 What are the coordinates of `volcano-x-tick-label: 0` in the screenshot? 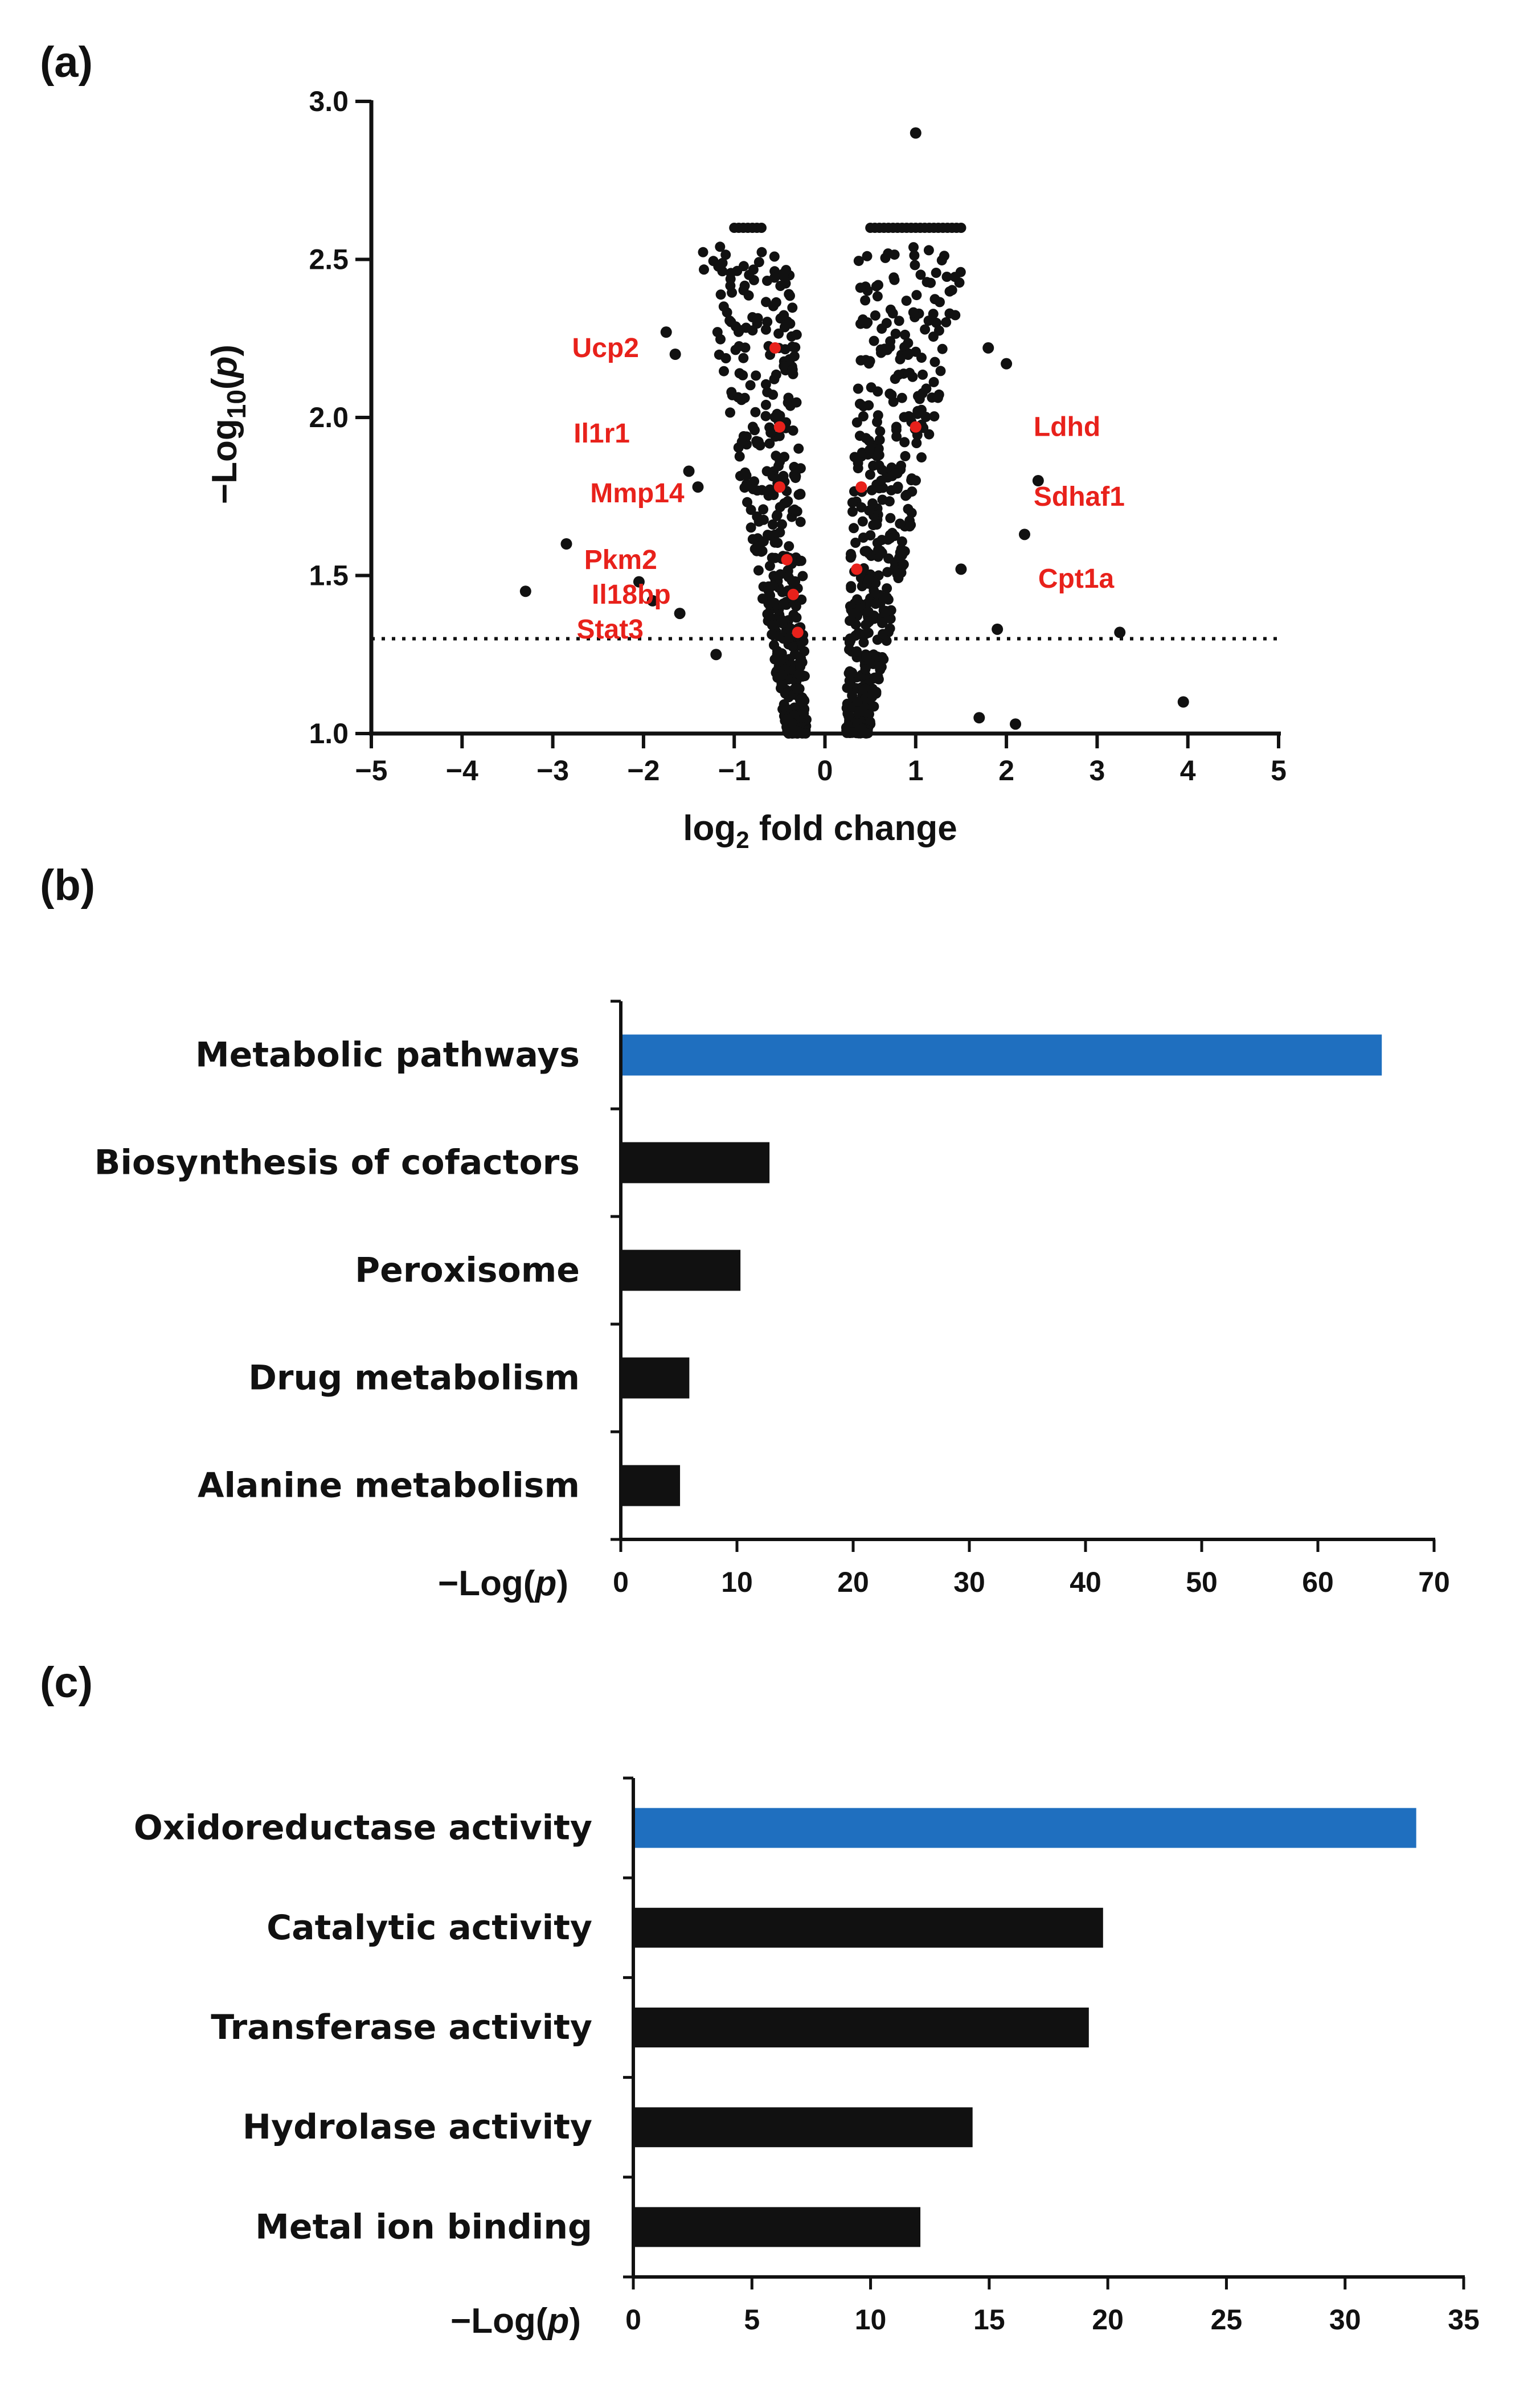 It's located at (825, 771).